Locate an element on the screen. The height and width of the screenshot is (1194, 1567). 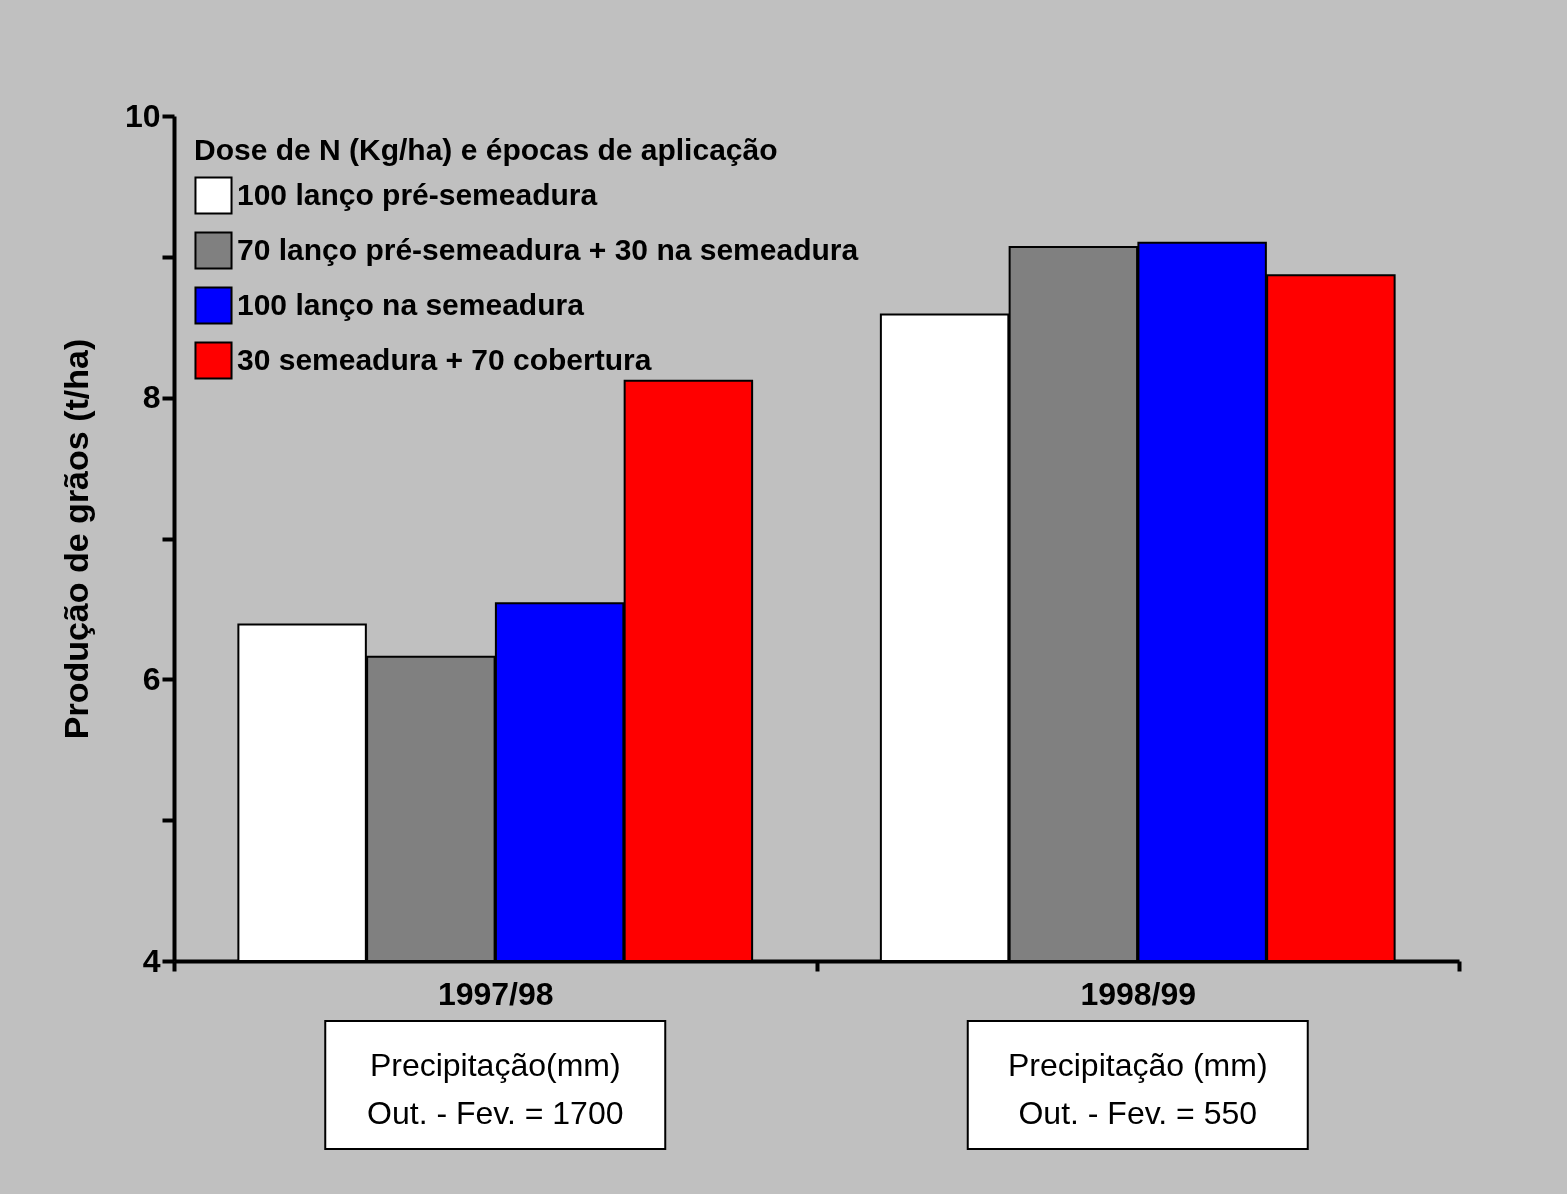
y-tick-label: 4 is located at coordinates (151, 960).